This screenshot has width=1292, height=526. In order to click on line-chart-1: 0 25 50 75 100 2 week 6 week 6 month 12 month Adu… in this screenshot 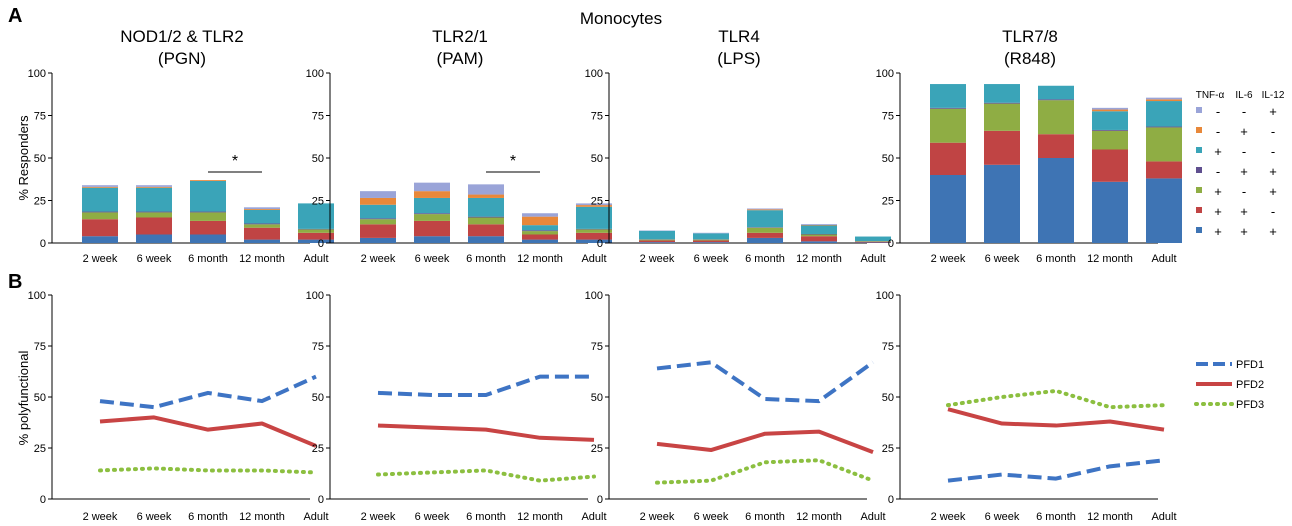, I will do `click(178, 406)`.